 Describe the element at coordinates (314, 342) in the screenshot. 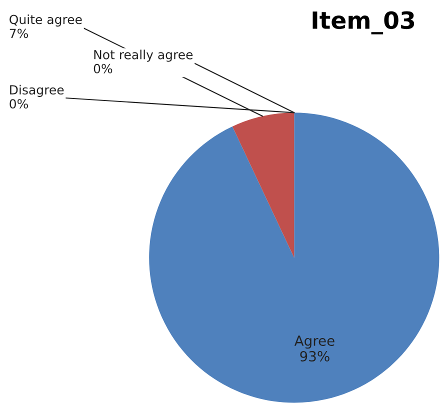

I see `slice-label: Agree` at that location.